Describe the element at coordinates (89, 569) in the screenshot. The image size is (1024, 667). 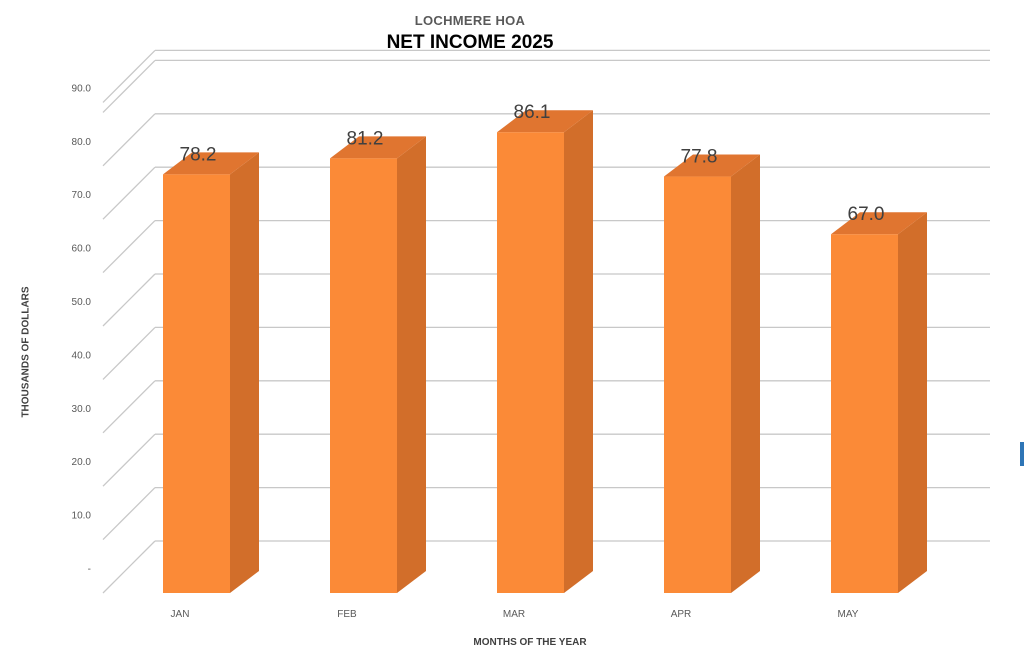
I see `y-tick-label: -` at that location.